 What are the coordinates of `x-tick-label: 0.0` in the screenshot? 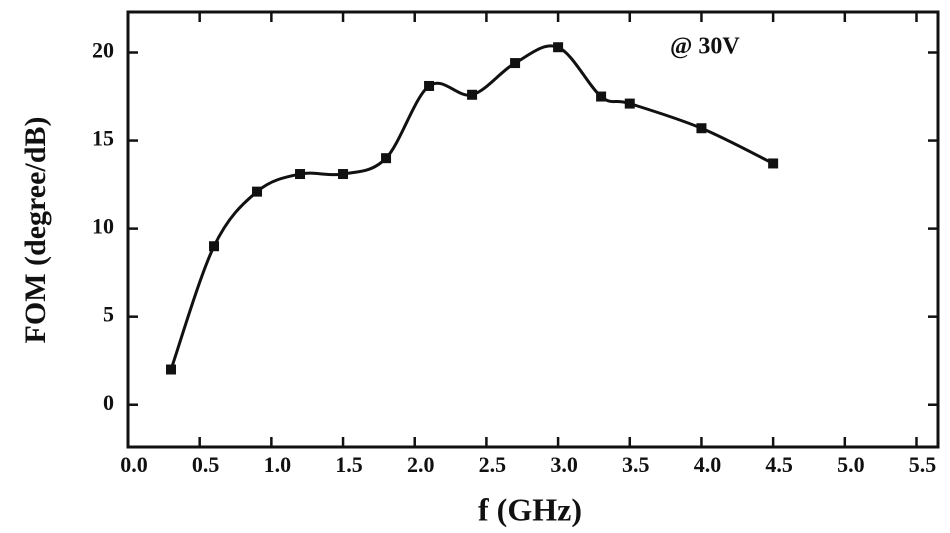 It's located at (134, 464).